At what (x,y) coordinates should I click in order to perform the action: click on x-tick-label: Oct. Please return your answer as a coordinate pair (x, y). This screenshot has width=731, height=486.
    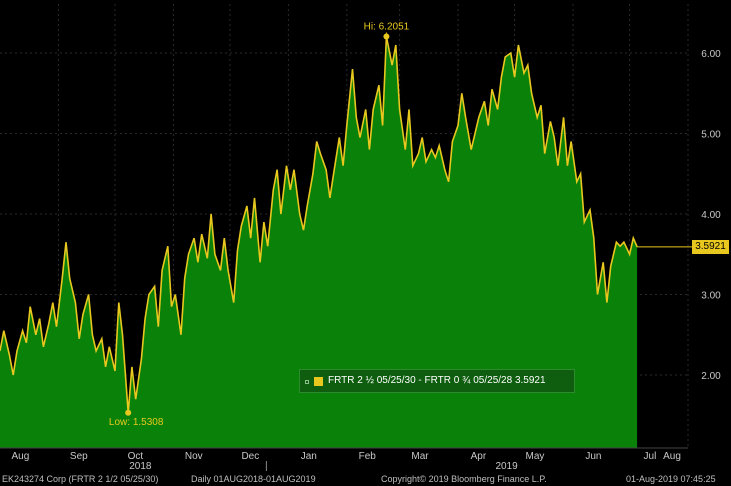
    Looking at the image, I should click on (136, 456).